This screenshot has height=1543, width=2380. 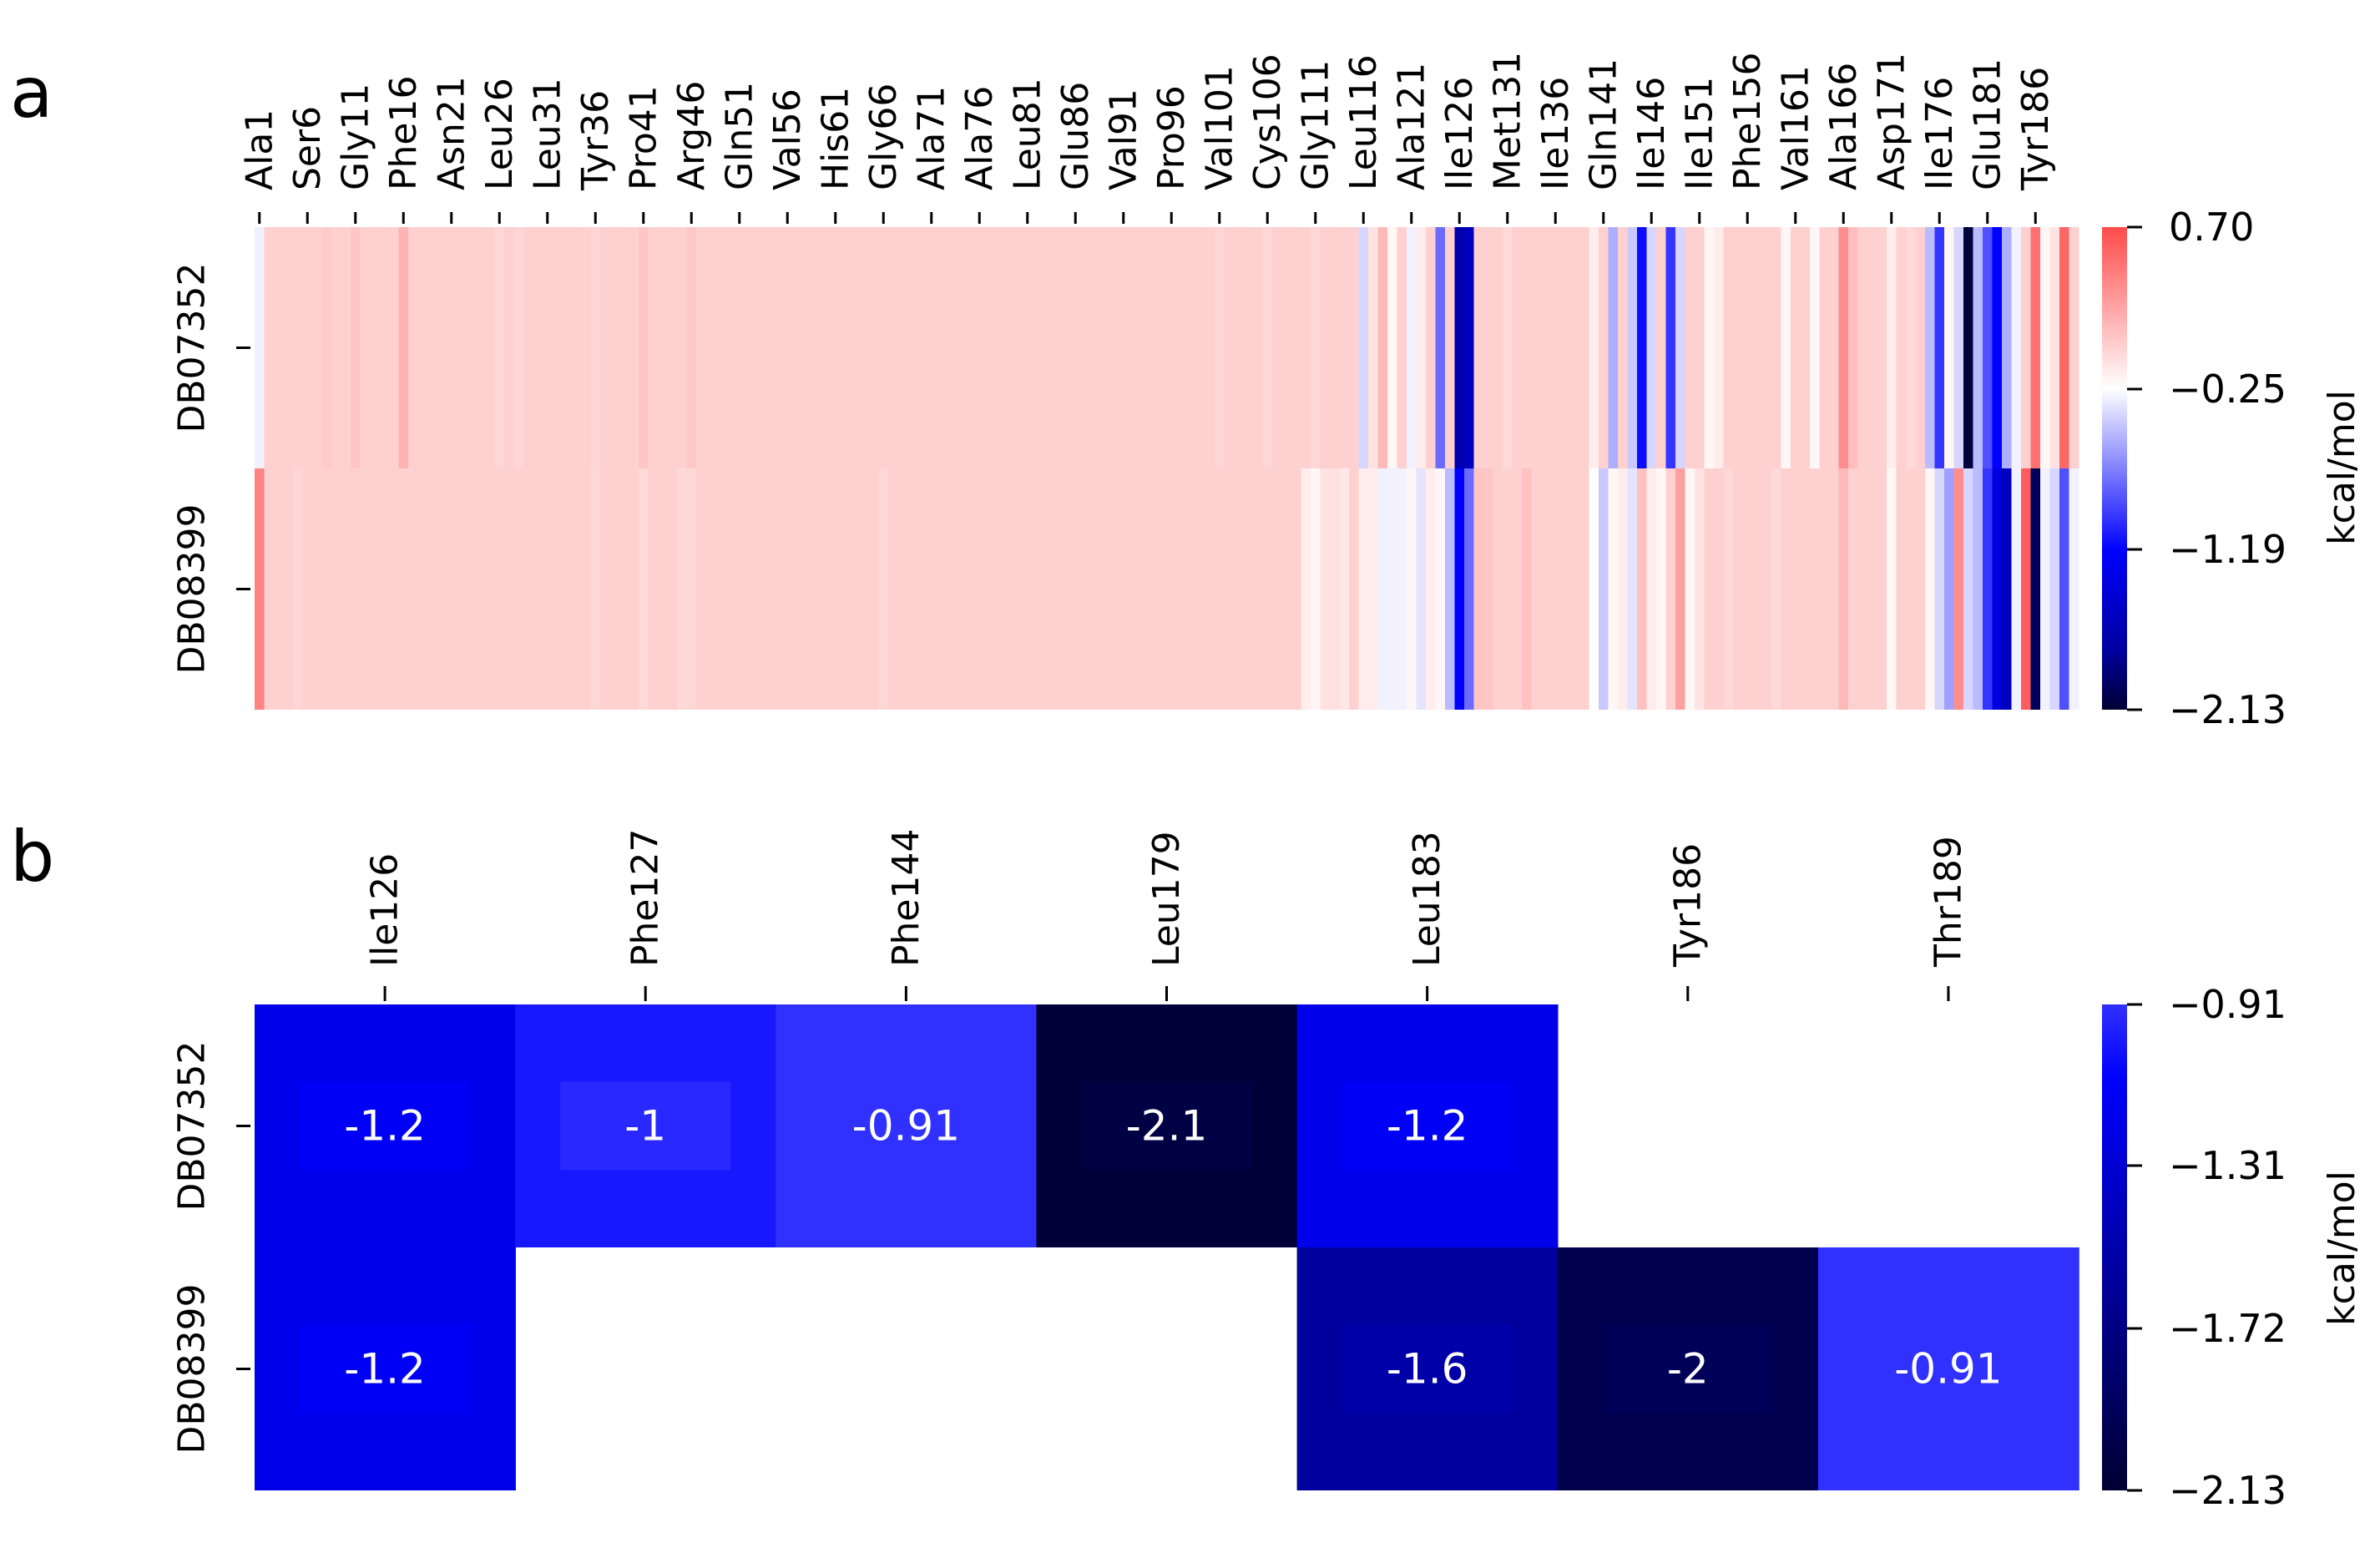 I want to click on colorbar-tick-label: −2.13, so click(x=2228, y=1490).